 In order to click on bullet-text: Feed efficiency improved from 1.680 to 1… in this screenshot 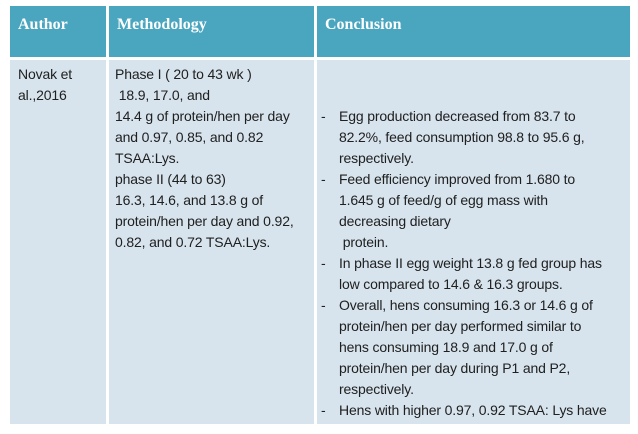, I will do `click(457, 210)`.